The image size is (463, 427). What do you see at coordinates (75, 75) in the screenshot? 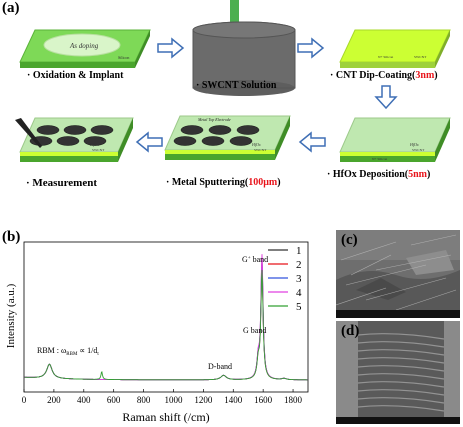
I see `step1-caption: · Oxidation & Implant` at bounding box center [75, 75].